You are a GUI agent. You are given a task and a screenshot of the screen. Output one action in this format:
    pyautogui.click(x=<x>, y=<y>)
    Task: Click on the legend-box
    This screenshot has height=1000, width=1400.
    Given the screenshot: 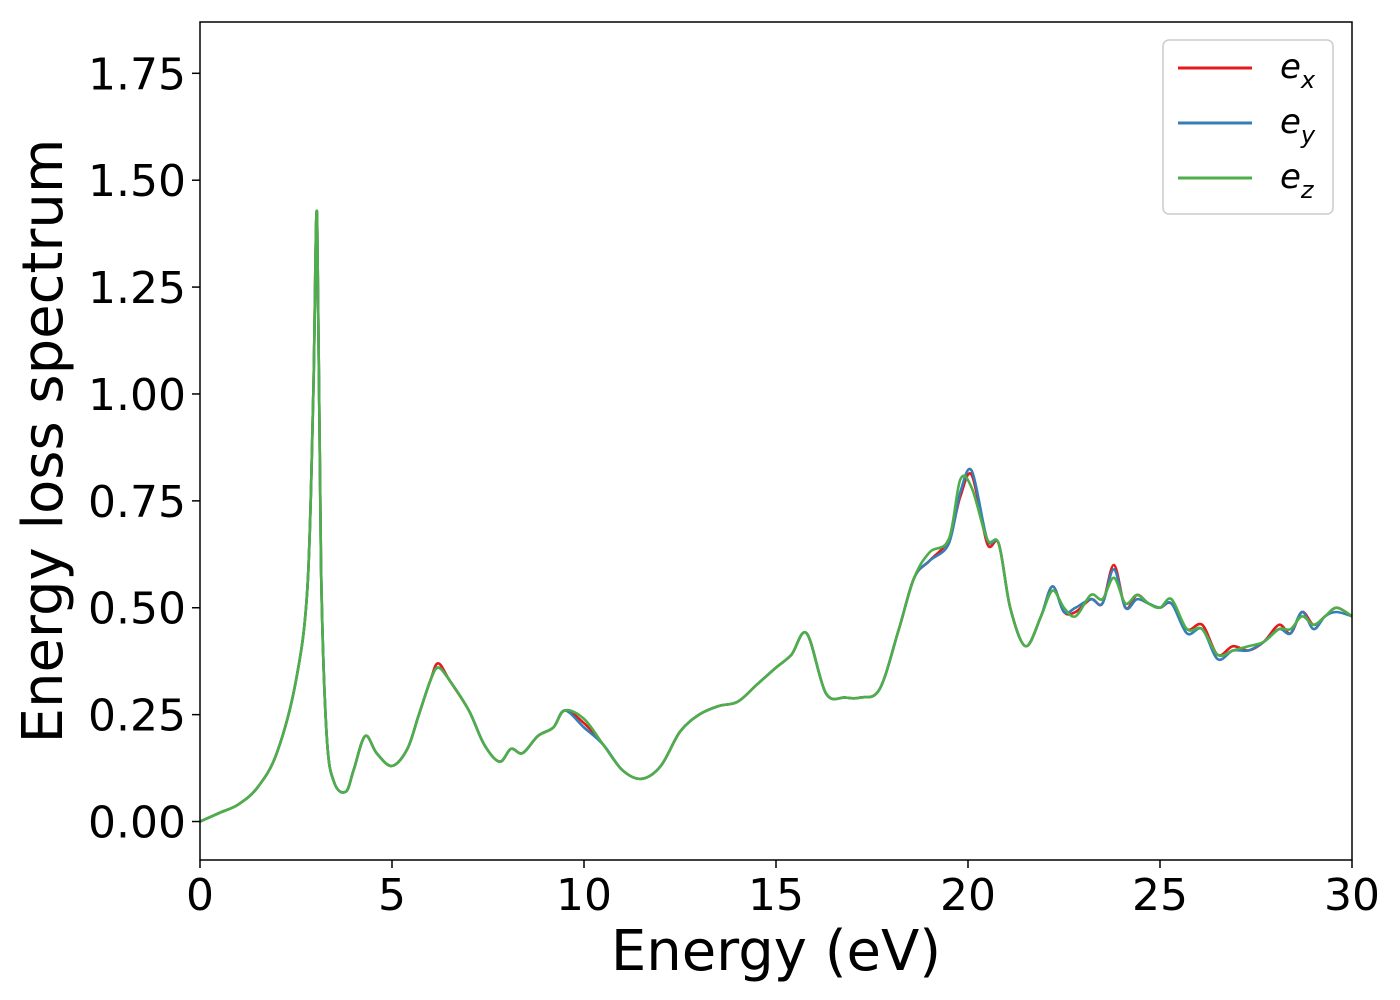 What is the action you would take?
    pyautogui.click(x=1248, y=127)
    